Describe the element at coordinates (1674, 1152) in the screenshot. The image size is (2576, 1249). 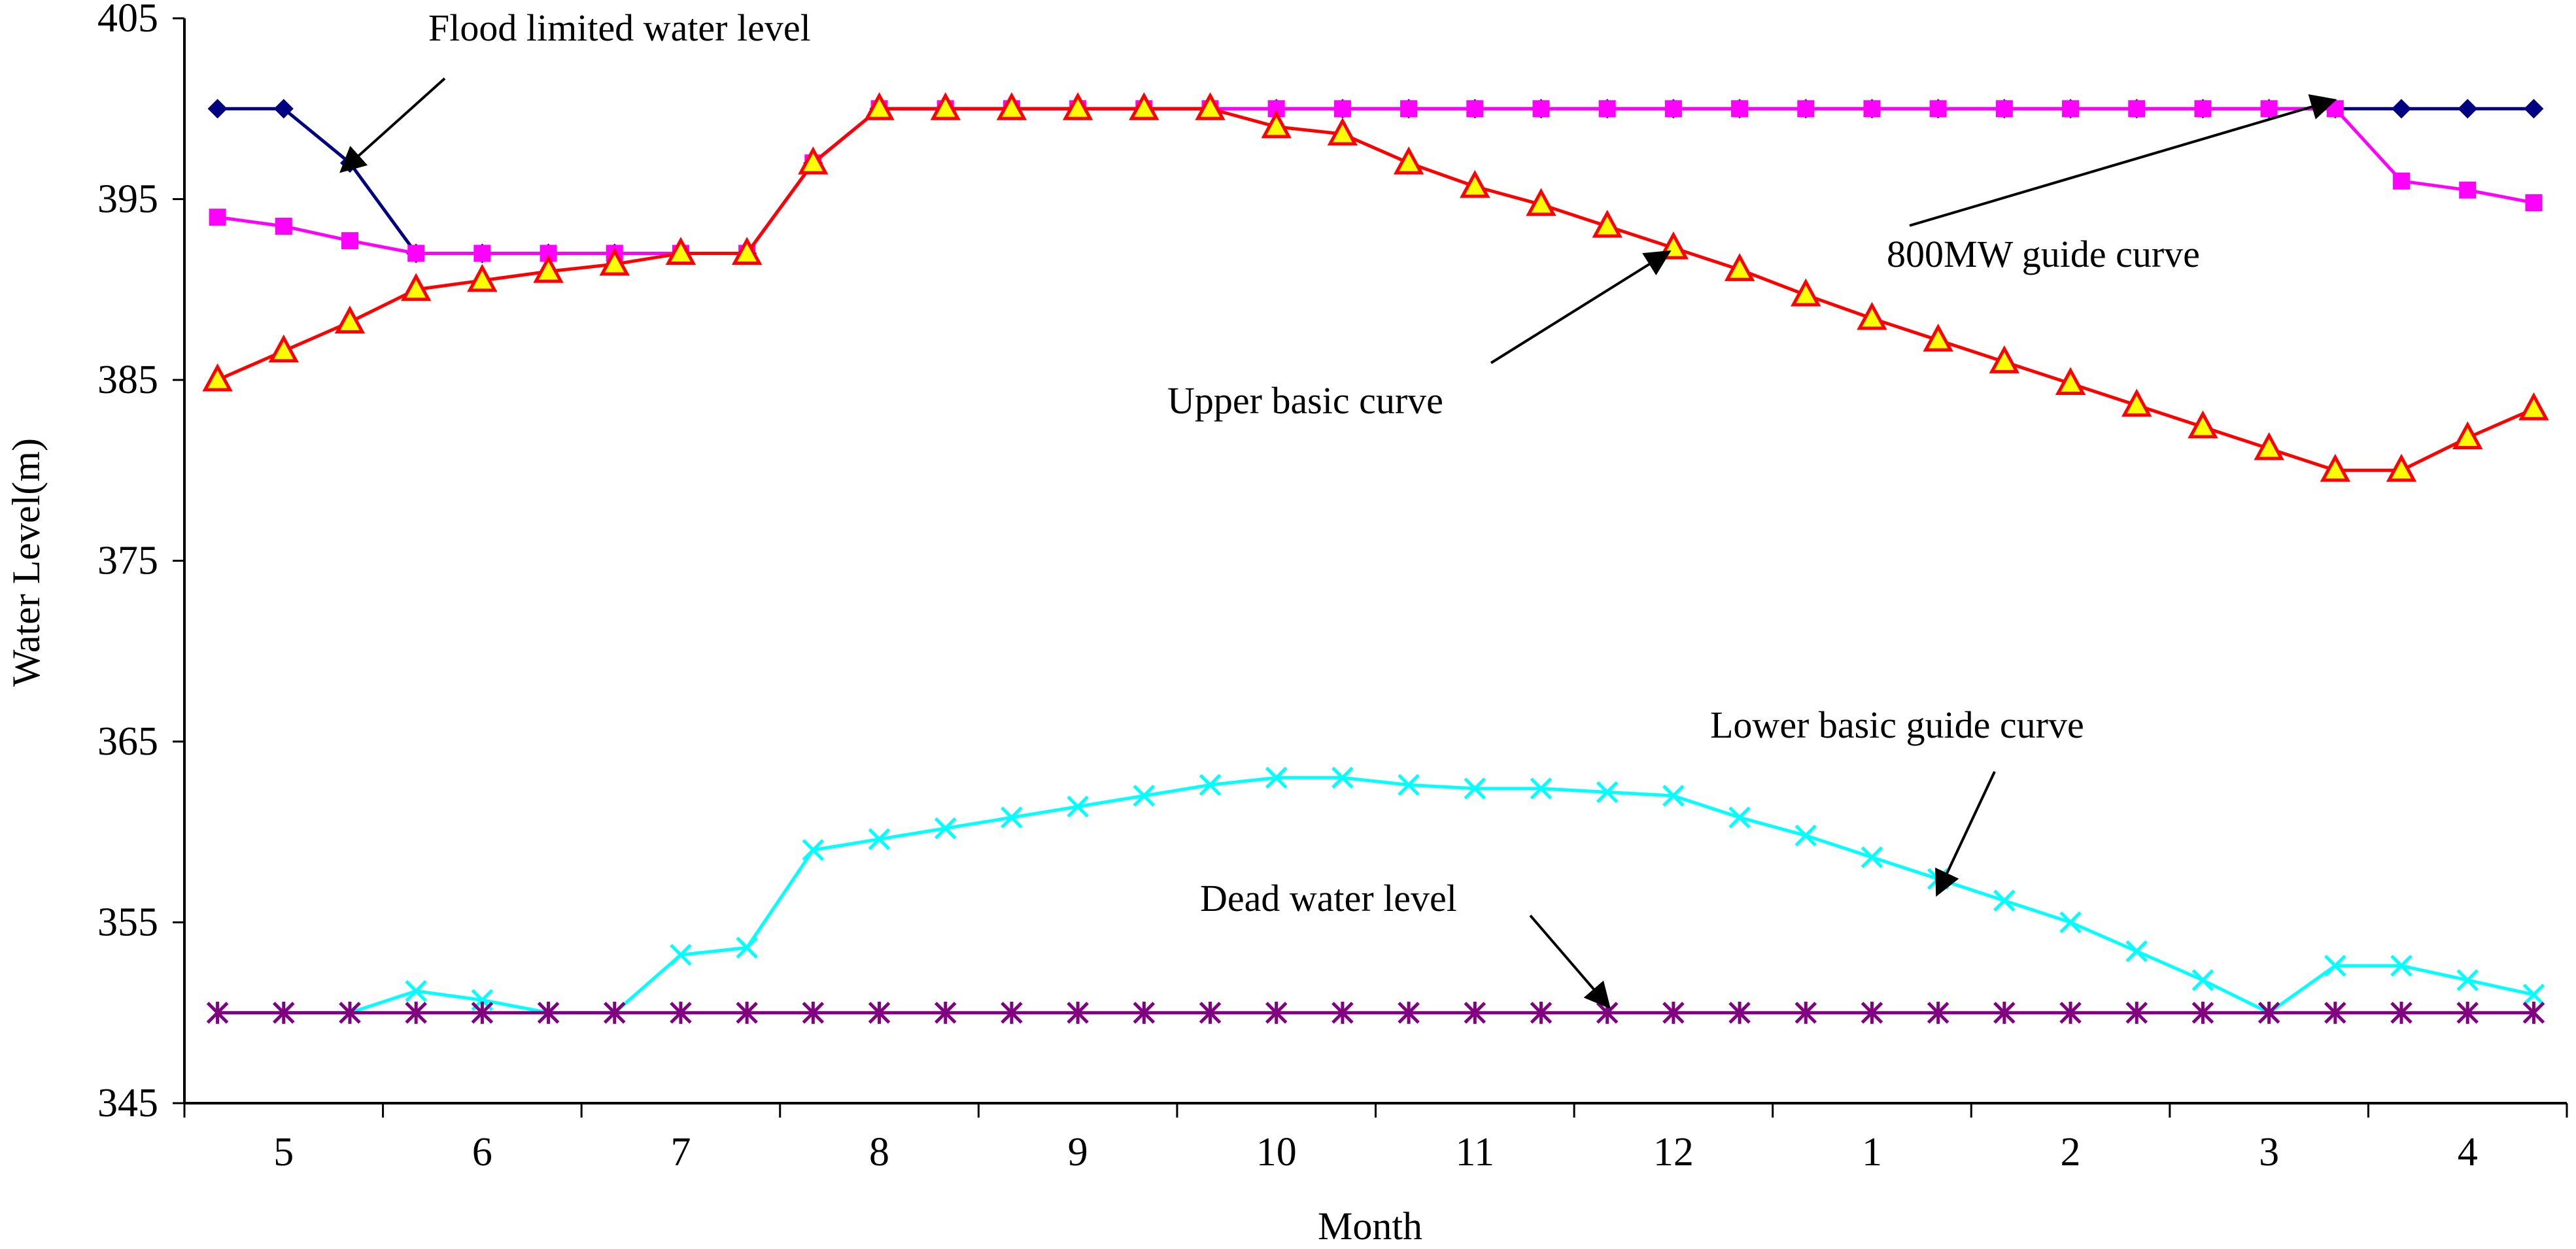
I see `x-tick-label: 12` at that location.